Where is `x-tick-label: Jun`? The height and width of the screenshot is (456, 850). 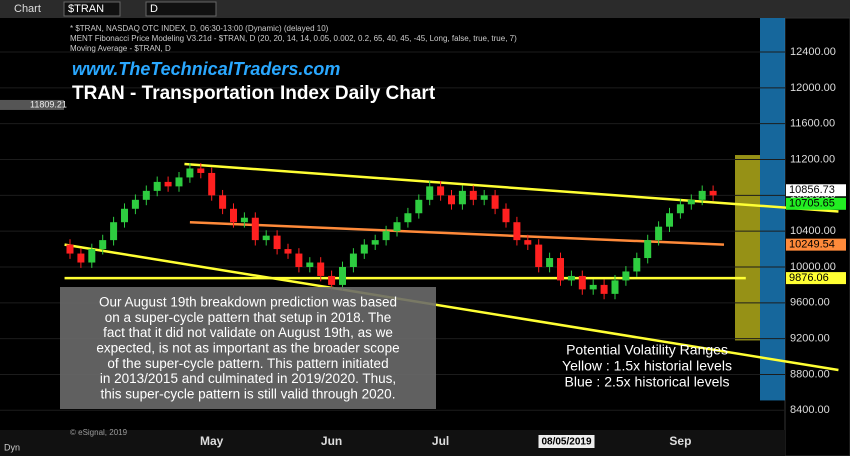 x-tick-label: Jun is located at coordinates (331, 441).